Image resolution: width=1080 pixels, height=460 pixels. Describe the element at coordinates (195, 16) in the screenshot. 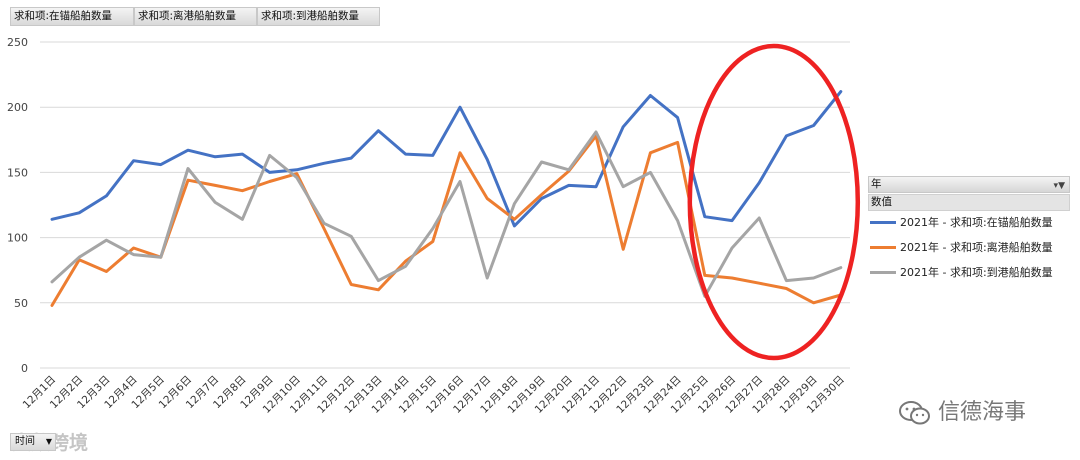

I see `pivot-field-departed: 求和项:离港船舶数量` at that location.